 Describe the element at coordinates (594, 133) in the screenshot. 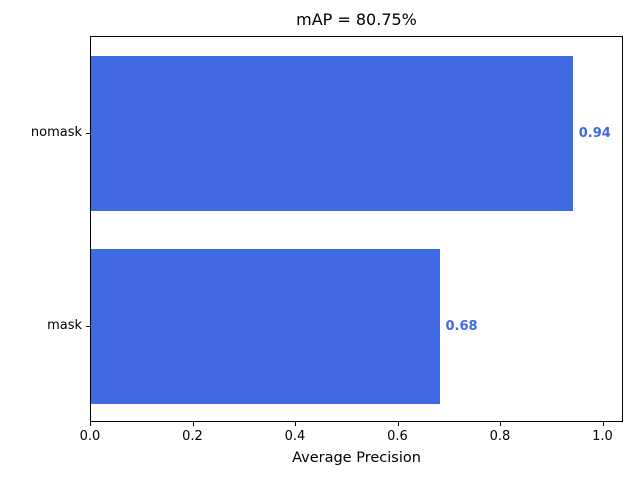

I see `bar-value-label-nomask: 0.94` at that location.